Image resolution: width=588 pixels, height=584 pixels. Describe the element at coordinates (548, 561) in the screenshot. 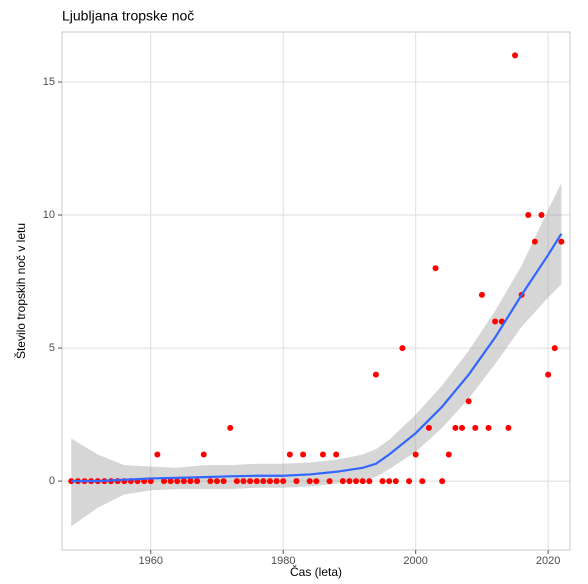

I see `x-tick-label: 2020` at that location.